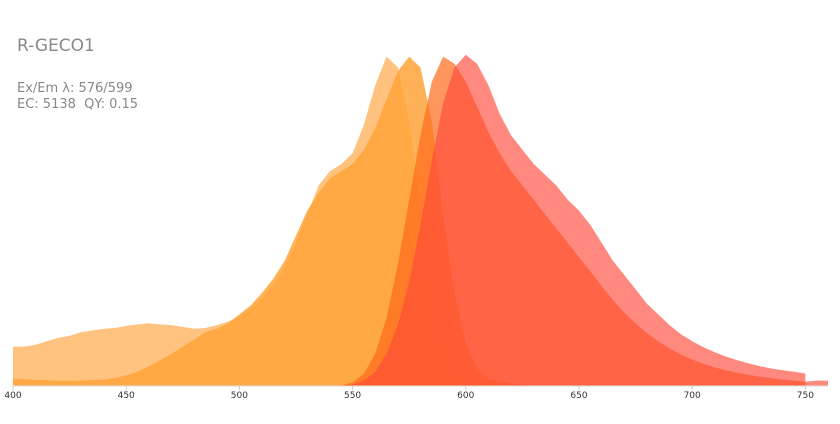  What do you see at coordinates (78, 104) in the screenshot?
I see `ec-qy-values: EC: 5138 QY: 0.15` at bounding box center [78, 104].